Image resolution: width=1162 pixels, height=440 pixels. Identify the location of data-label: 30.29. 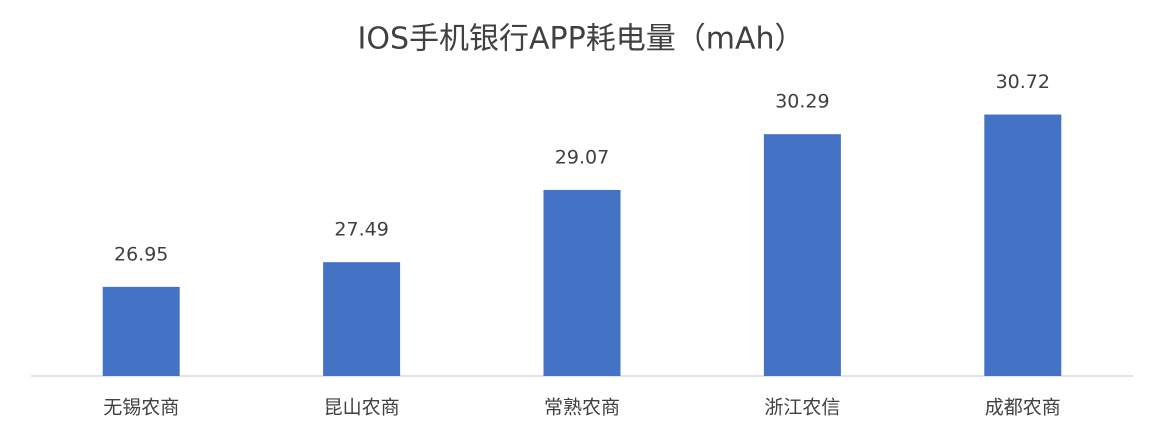
(802, 102).